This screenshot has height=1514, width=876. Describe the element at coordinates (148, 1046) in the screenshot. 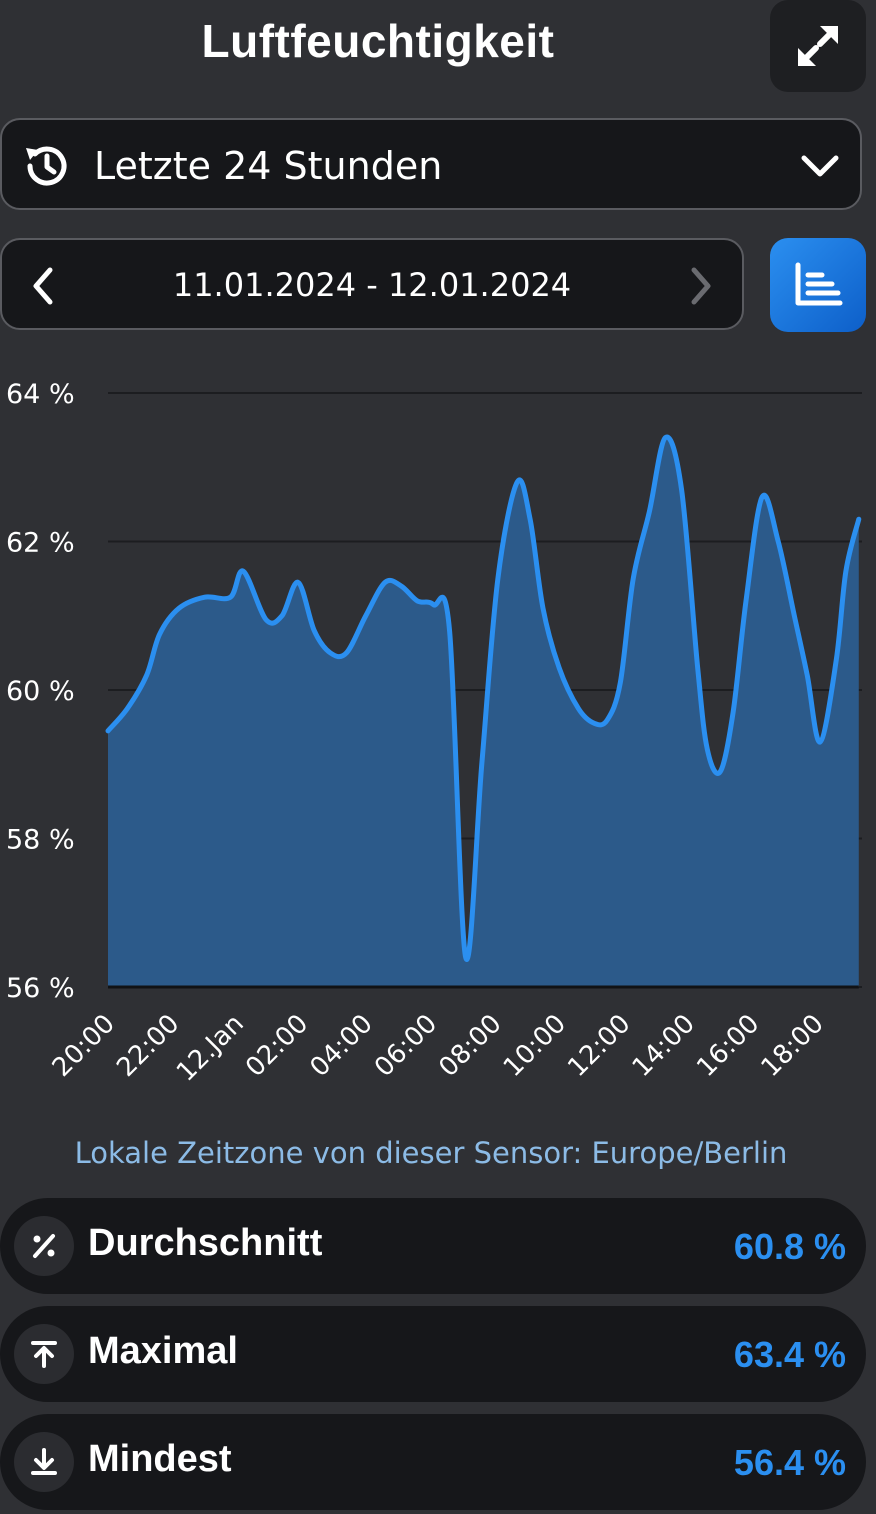

I see `x-tick-label: 22:00` at that location.